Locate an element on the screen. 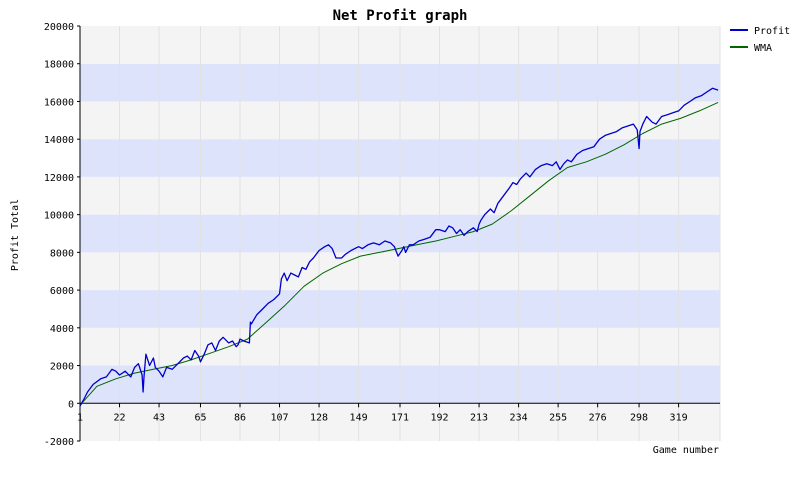  y-tick-label: 6000 is located at coordinates (62, 291).